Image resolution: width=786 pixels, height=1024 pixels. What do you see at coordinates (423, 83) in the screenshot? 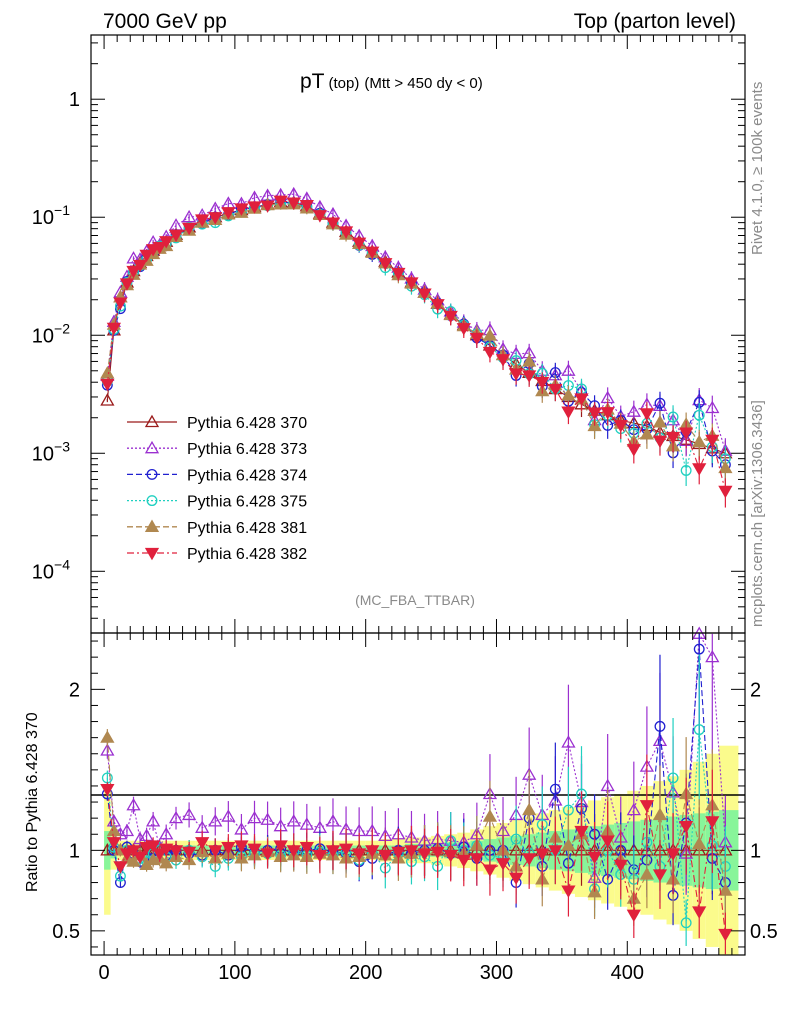
I see `plot-title-cut: (Mtt > 450 dy < 0)` at bounding box center [423, 83].